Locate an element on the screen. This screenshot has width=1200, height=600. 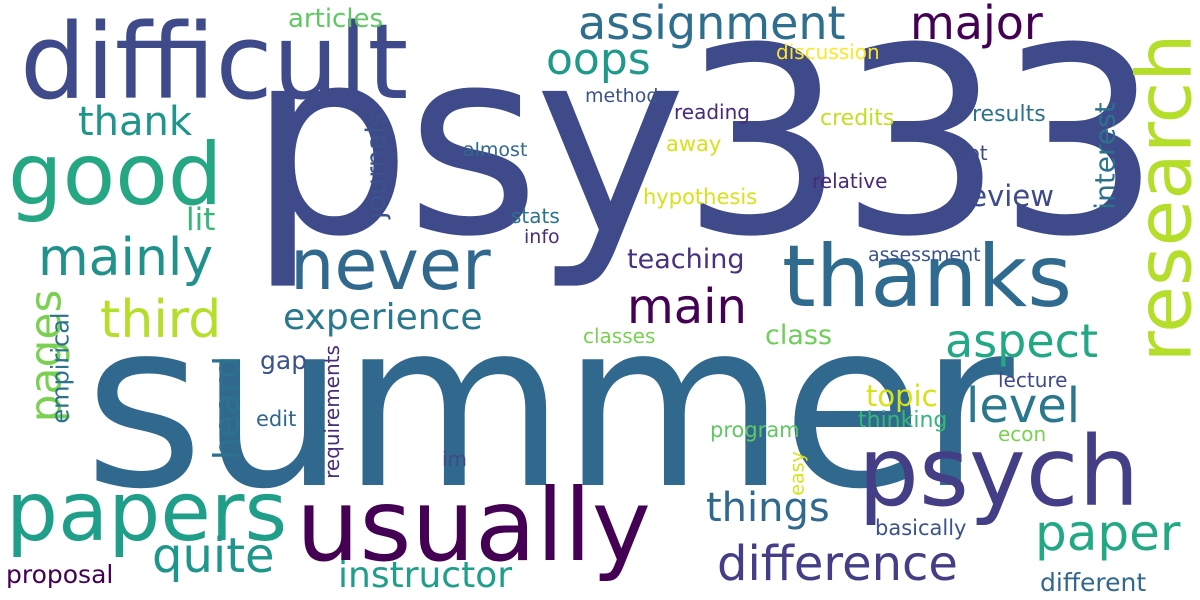
word-requirements: requirements is located at coordinates (331, 412).